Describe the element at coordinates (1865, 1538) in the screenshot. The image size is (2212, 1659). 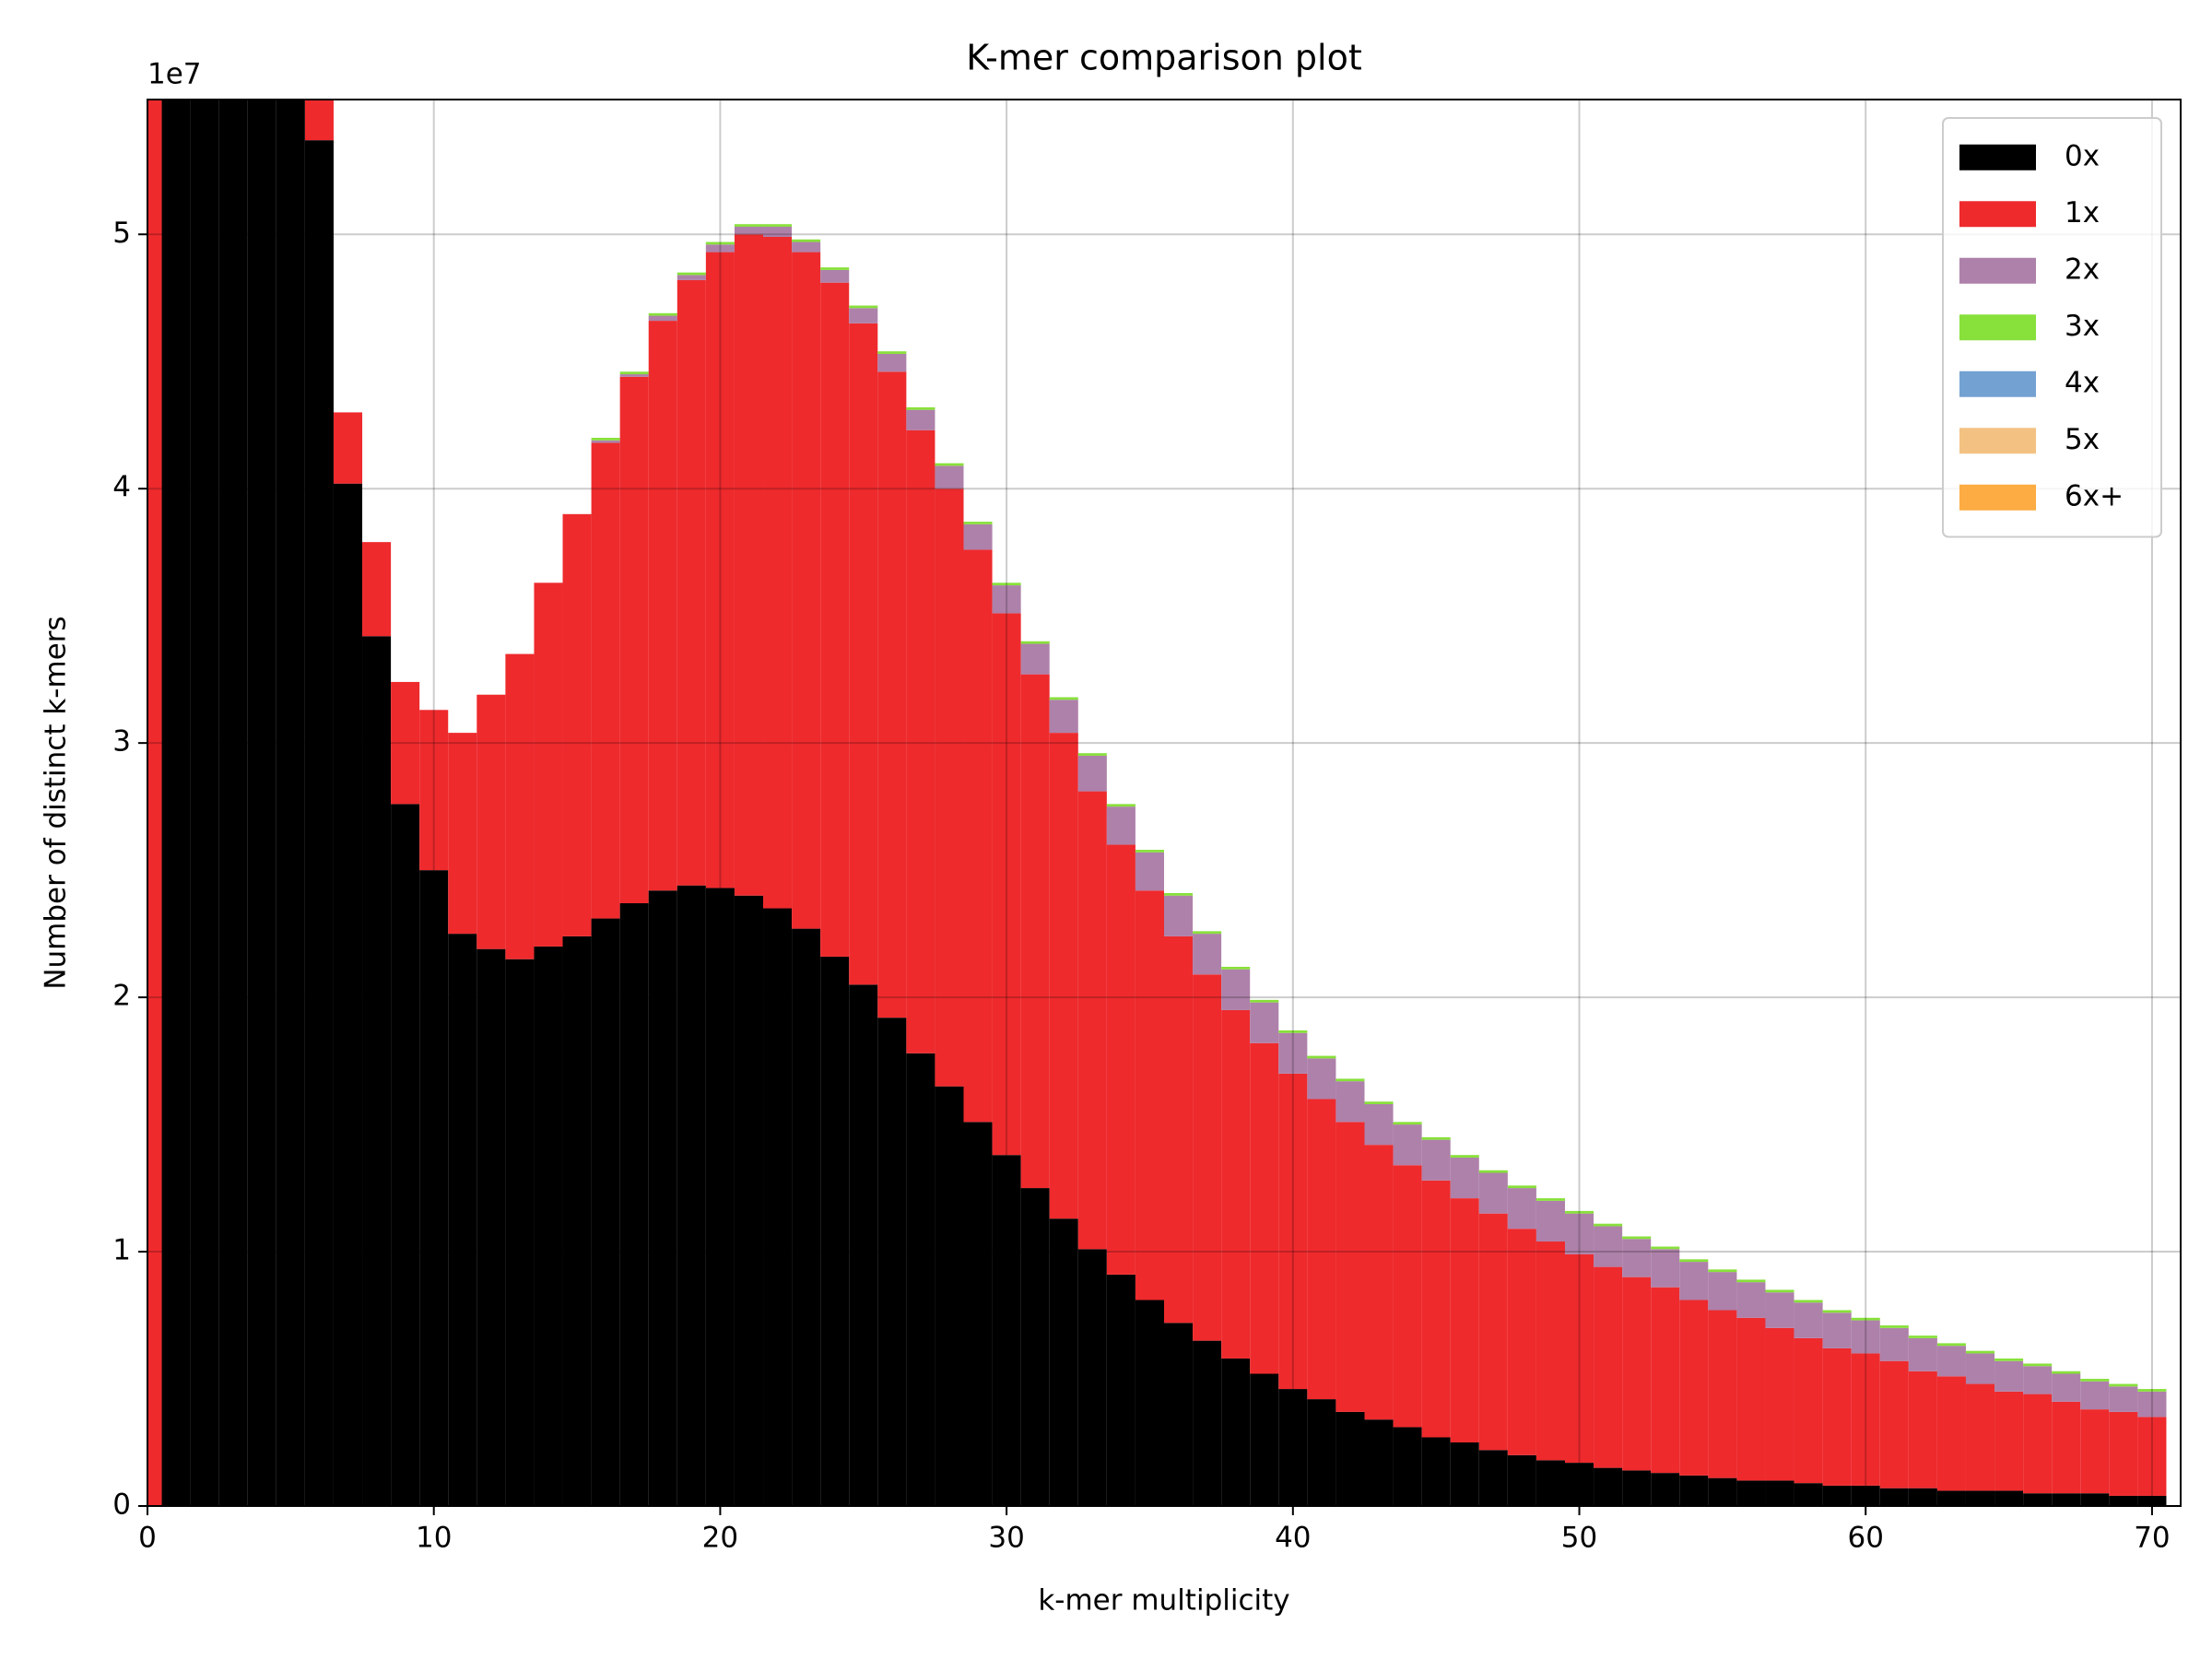
I see `x-tick-label: 60` at that location.